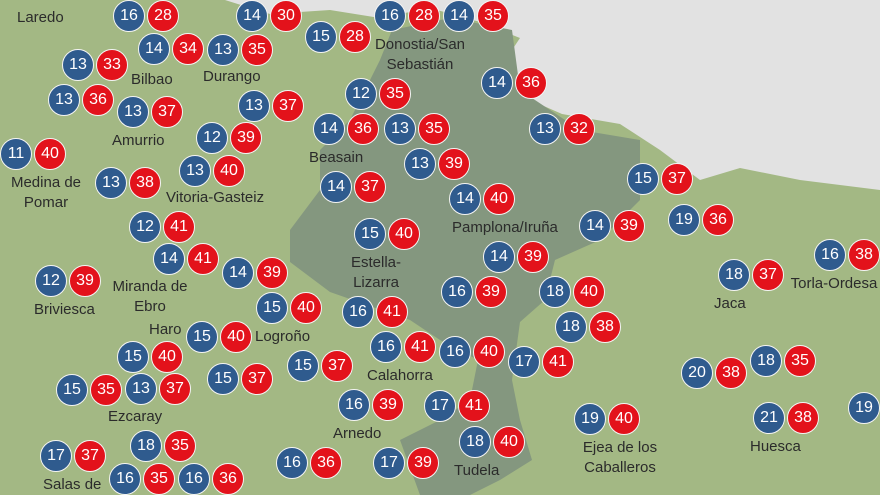 This screenshot has width=880, height=495. Describe the element at coordinates (697, 373) in the screenshot. I see `min-temp-marker: 20` at that location.